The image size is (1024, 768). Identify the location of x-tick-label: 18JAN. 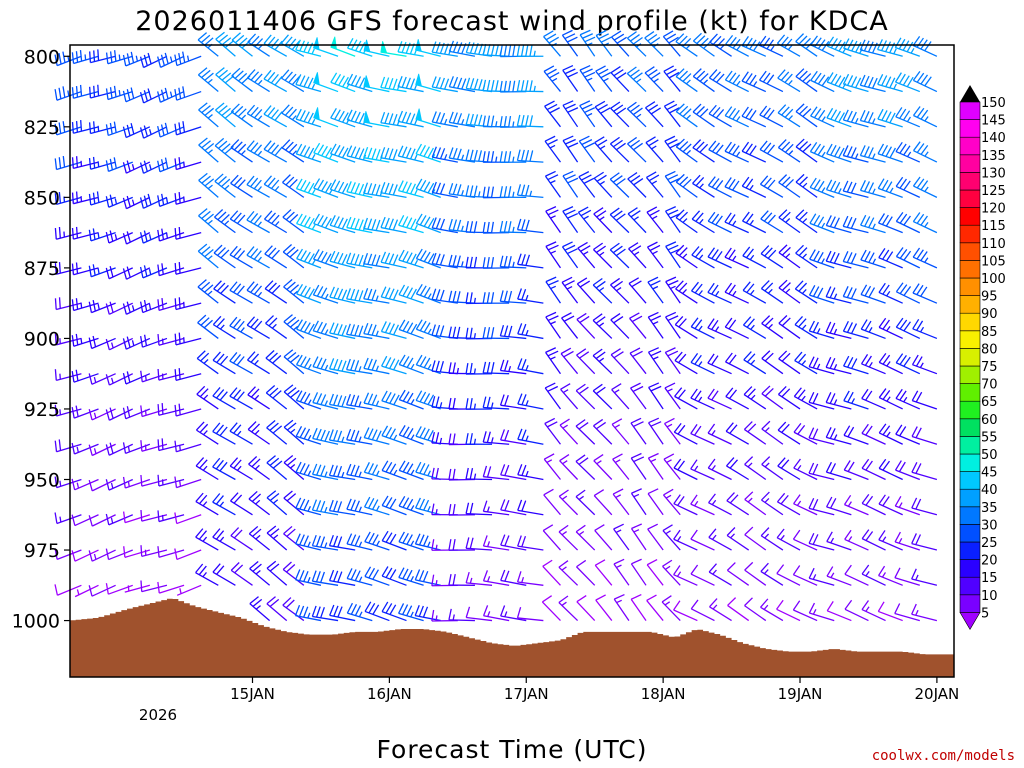
(663, 694).